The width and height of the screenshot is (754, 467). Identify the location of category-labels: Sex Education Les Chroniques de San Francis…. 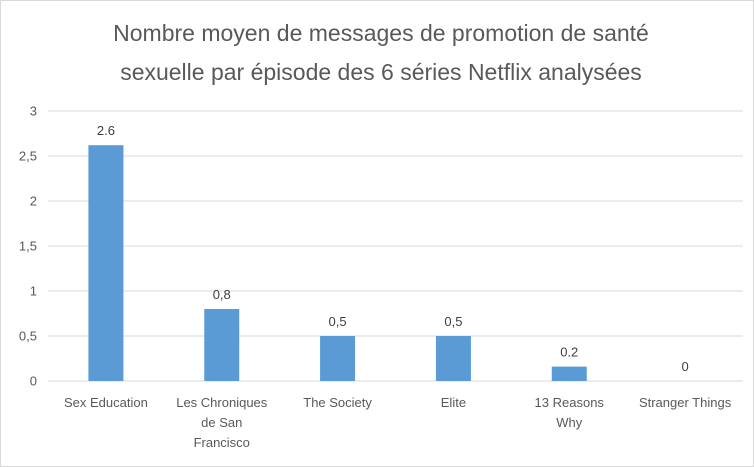
(398, 422).